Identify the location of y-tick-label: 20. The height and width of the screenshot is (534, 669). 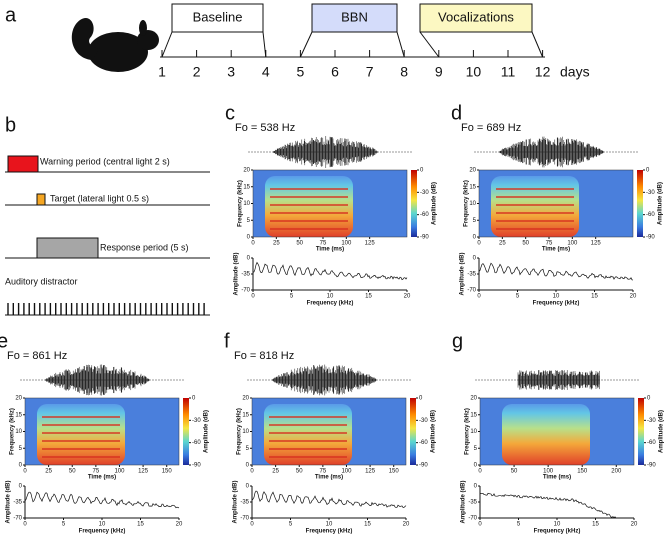
(246, 171).